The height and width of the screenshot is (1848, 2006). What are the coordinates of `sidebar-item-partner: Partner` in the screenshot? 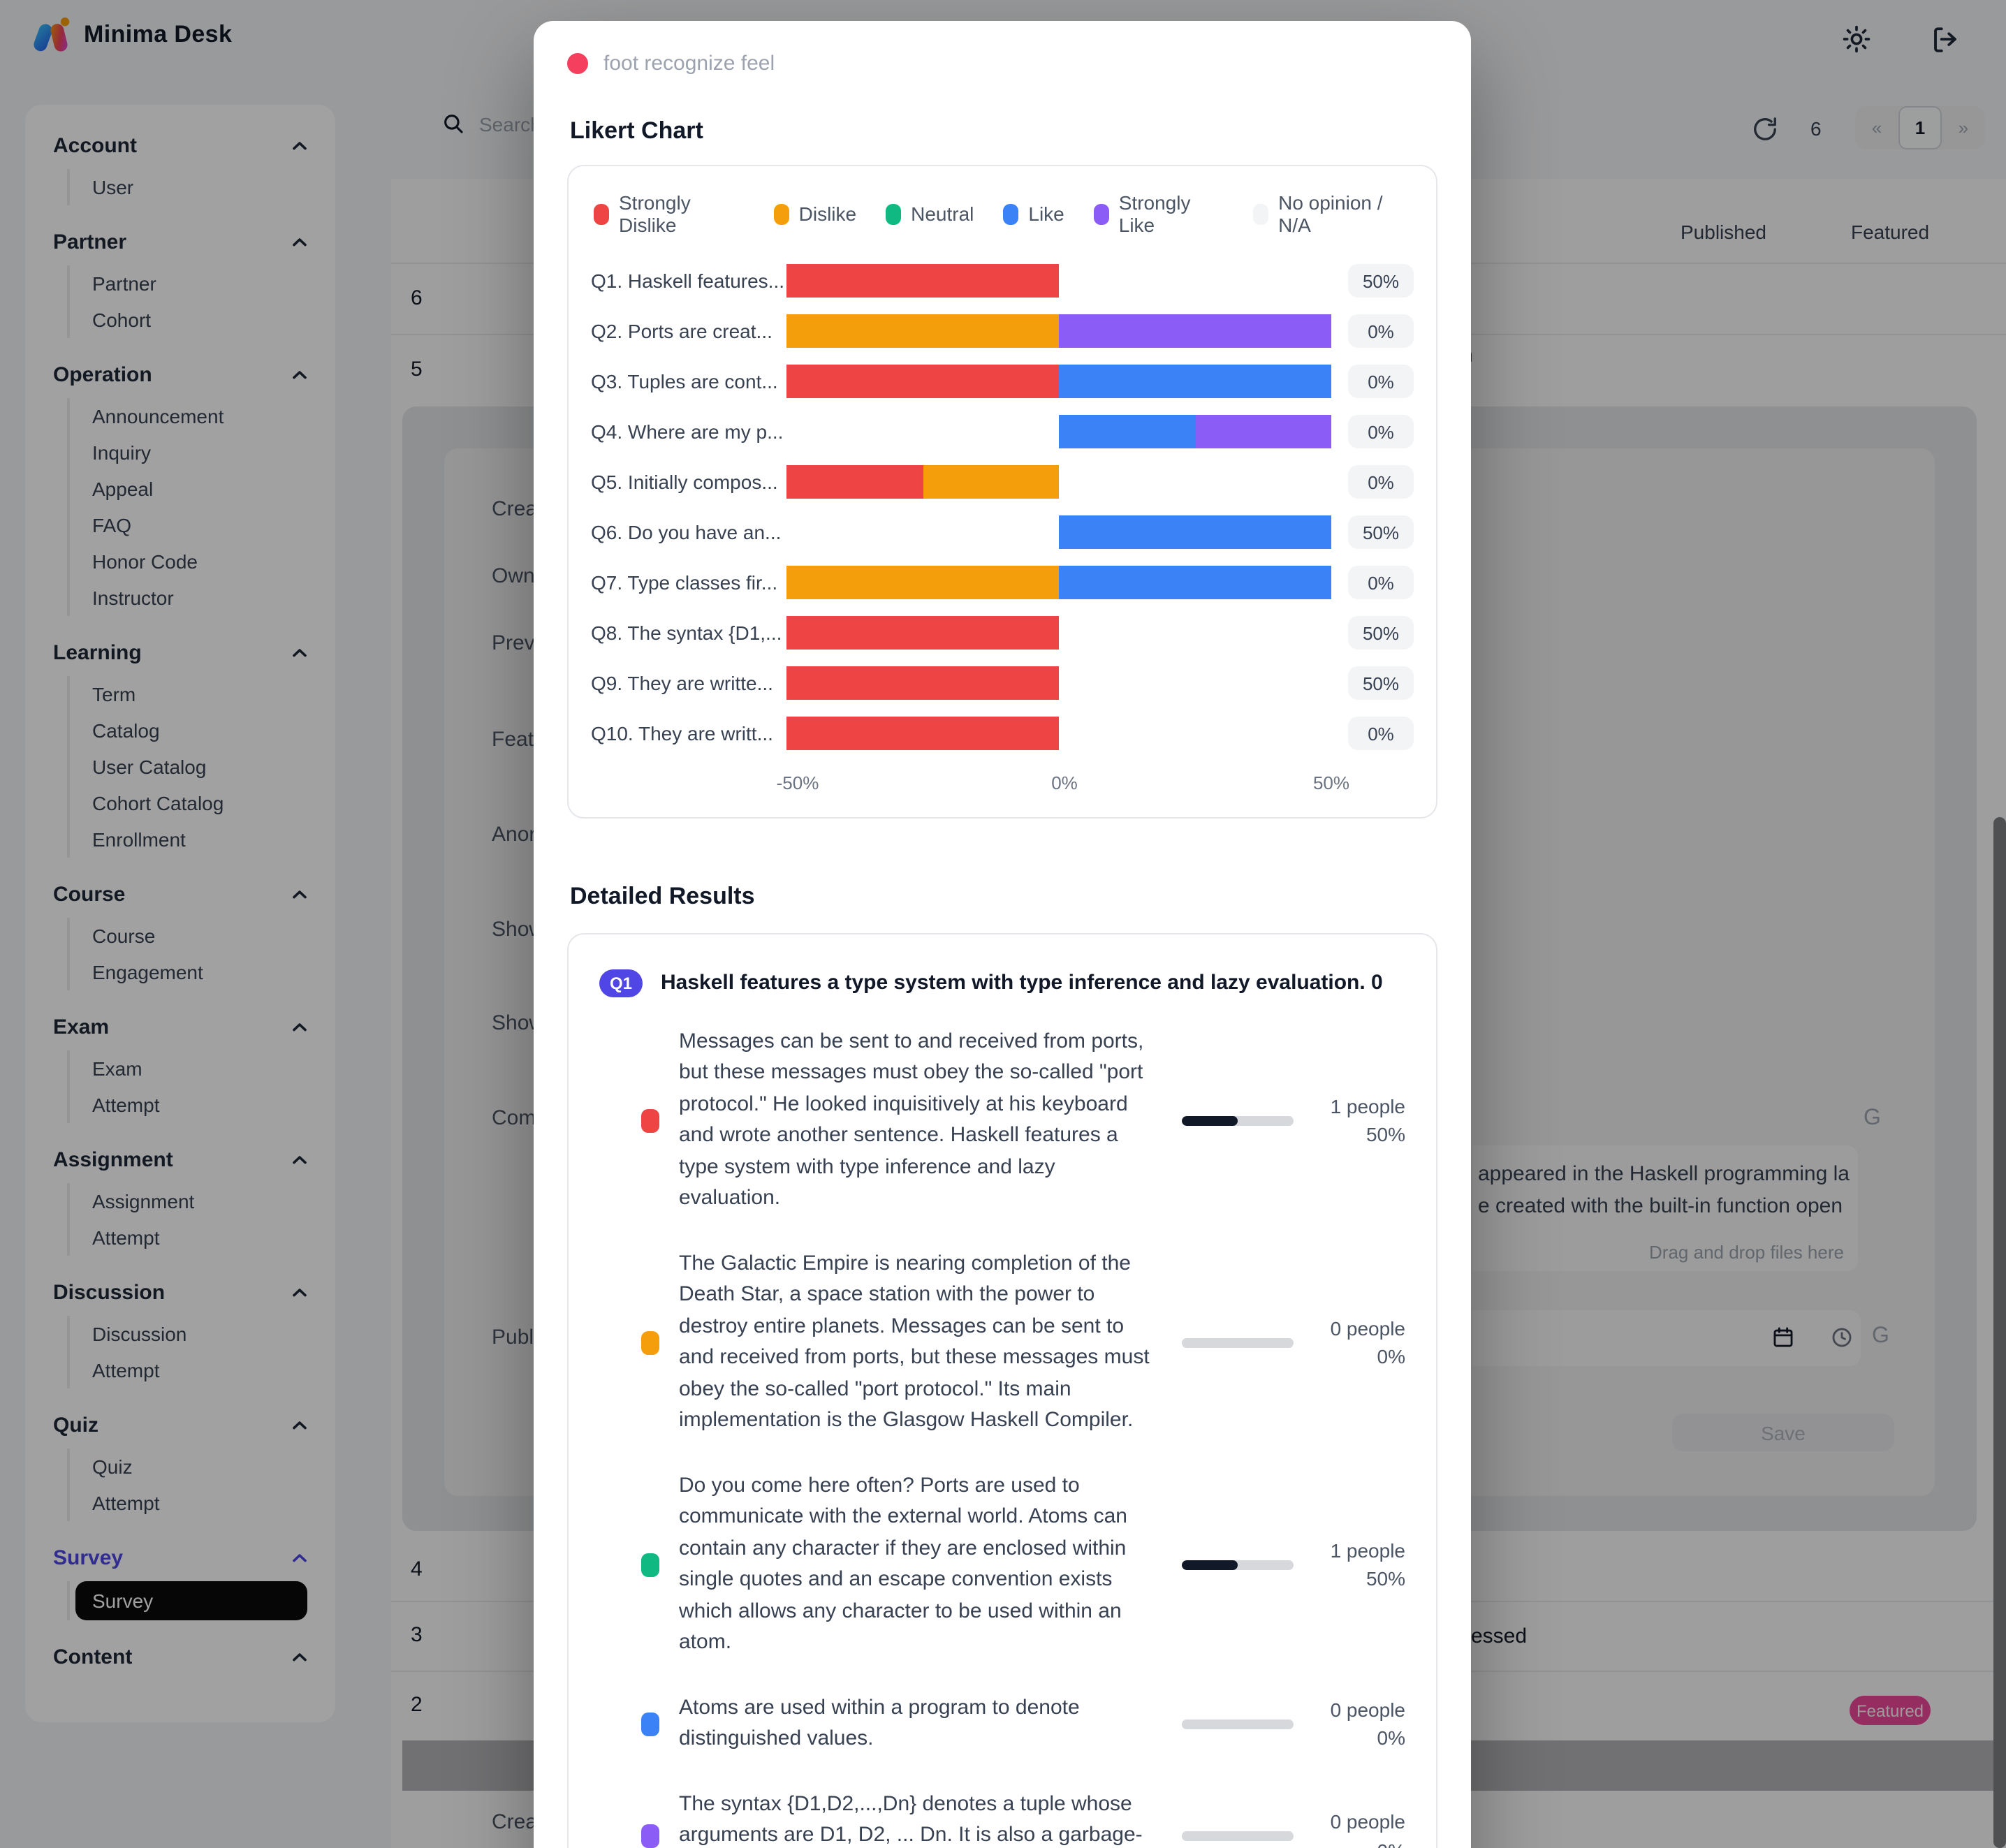 It's located at (124, 283).